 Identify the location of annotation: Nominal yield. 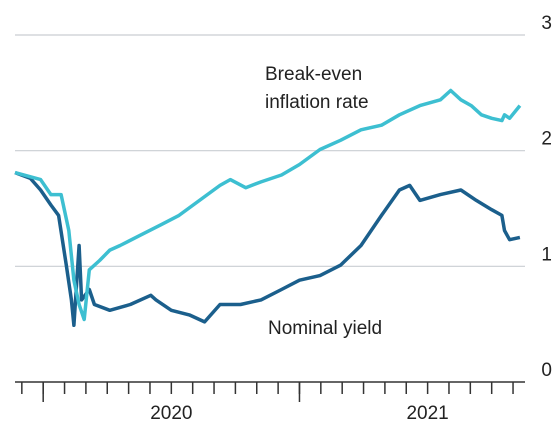
(325, 328).